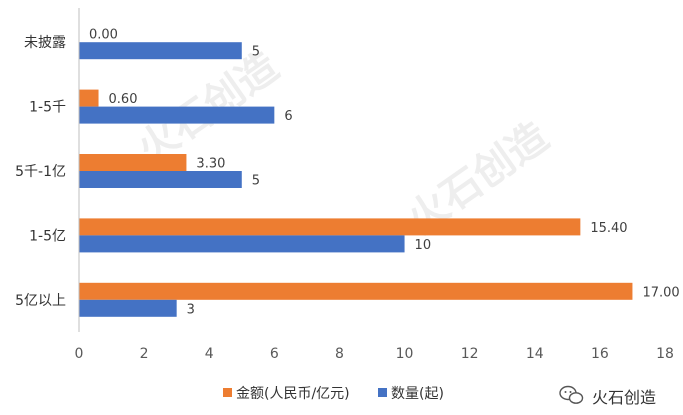 This screenshot has height=415, width=683. Describe the element at coordinates (210, 164) in the screenshot. I see `data-label-amount: 3.30` at that location.